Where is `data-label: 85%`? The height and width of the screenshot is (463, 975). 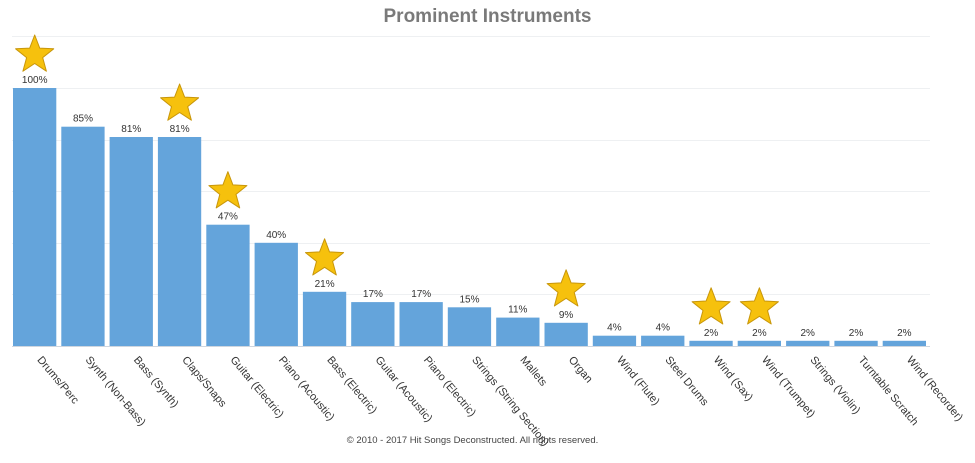 data-label: 85% is located at coordinates (83, 119).